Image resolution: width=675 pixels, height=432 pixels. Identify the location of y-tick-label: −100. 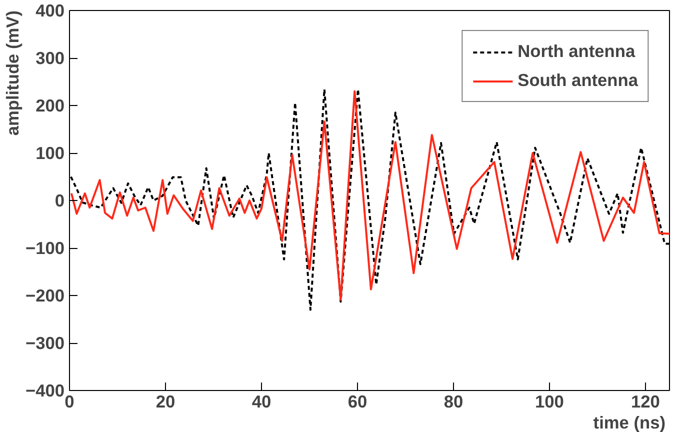
(44, 248).